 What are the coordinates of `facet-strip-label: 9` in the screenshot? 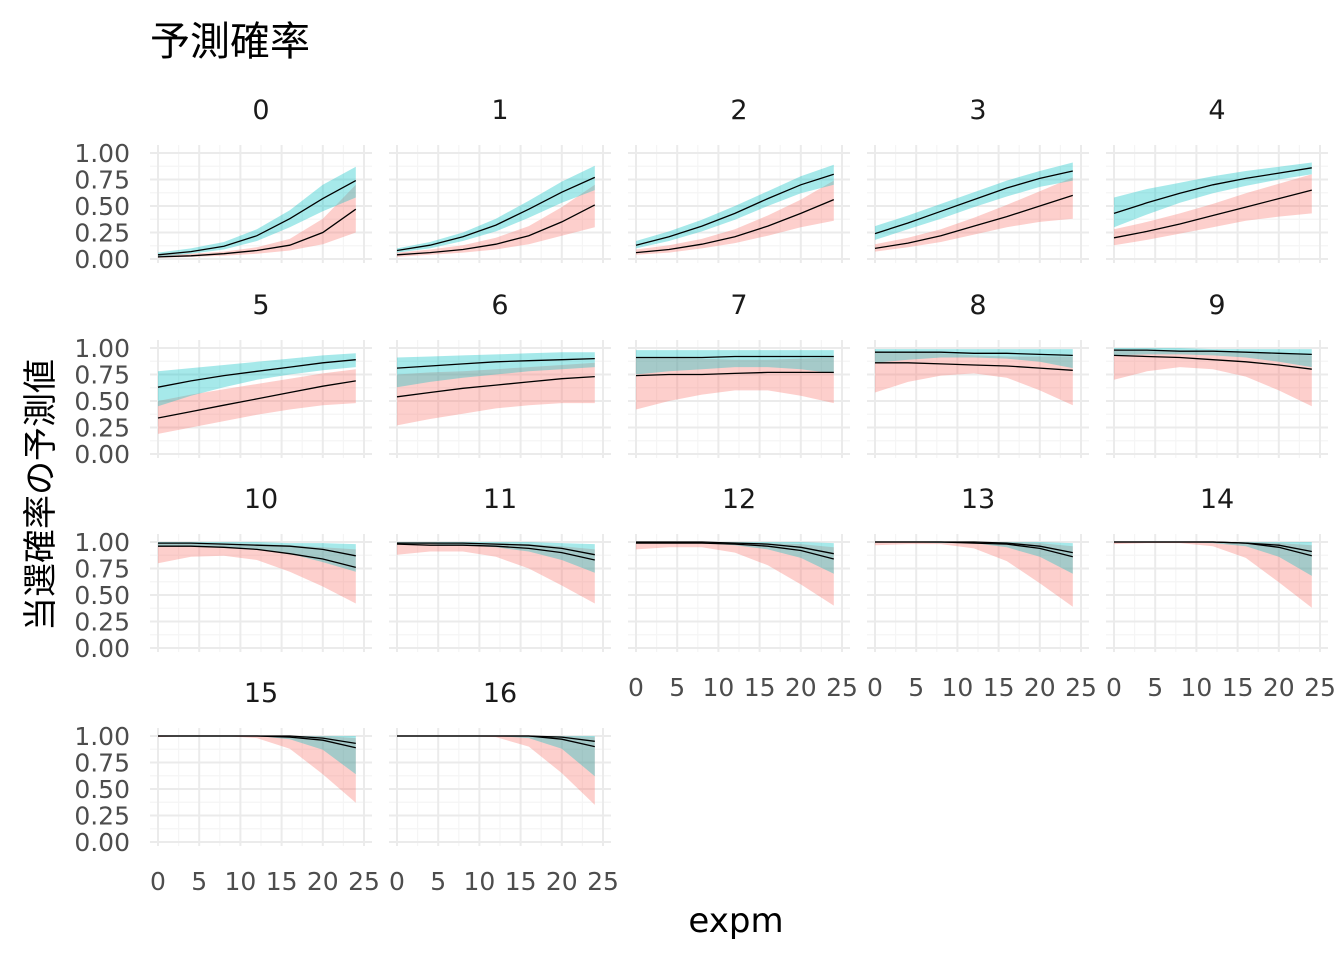 It's located at (1216, 305).